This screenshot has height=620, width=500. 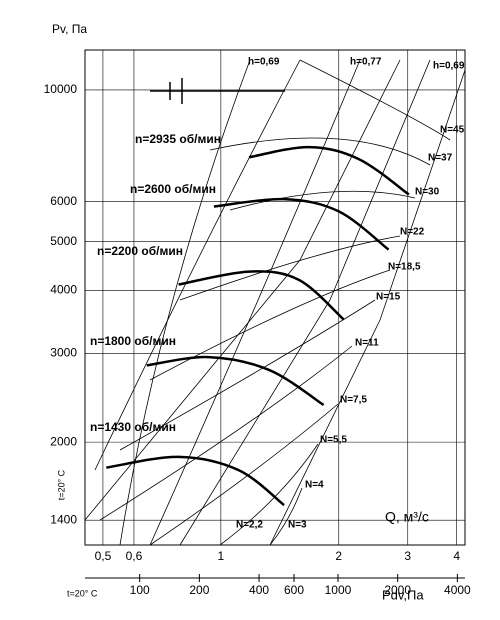 What do you see at coordinates (103, 556) in the screenshot?
I see `x-tick-label: 0,5` at bounding box center [103, 556].